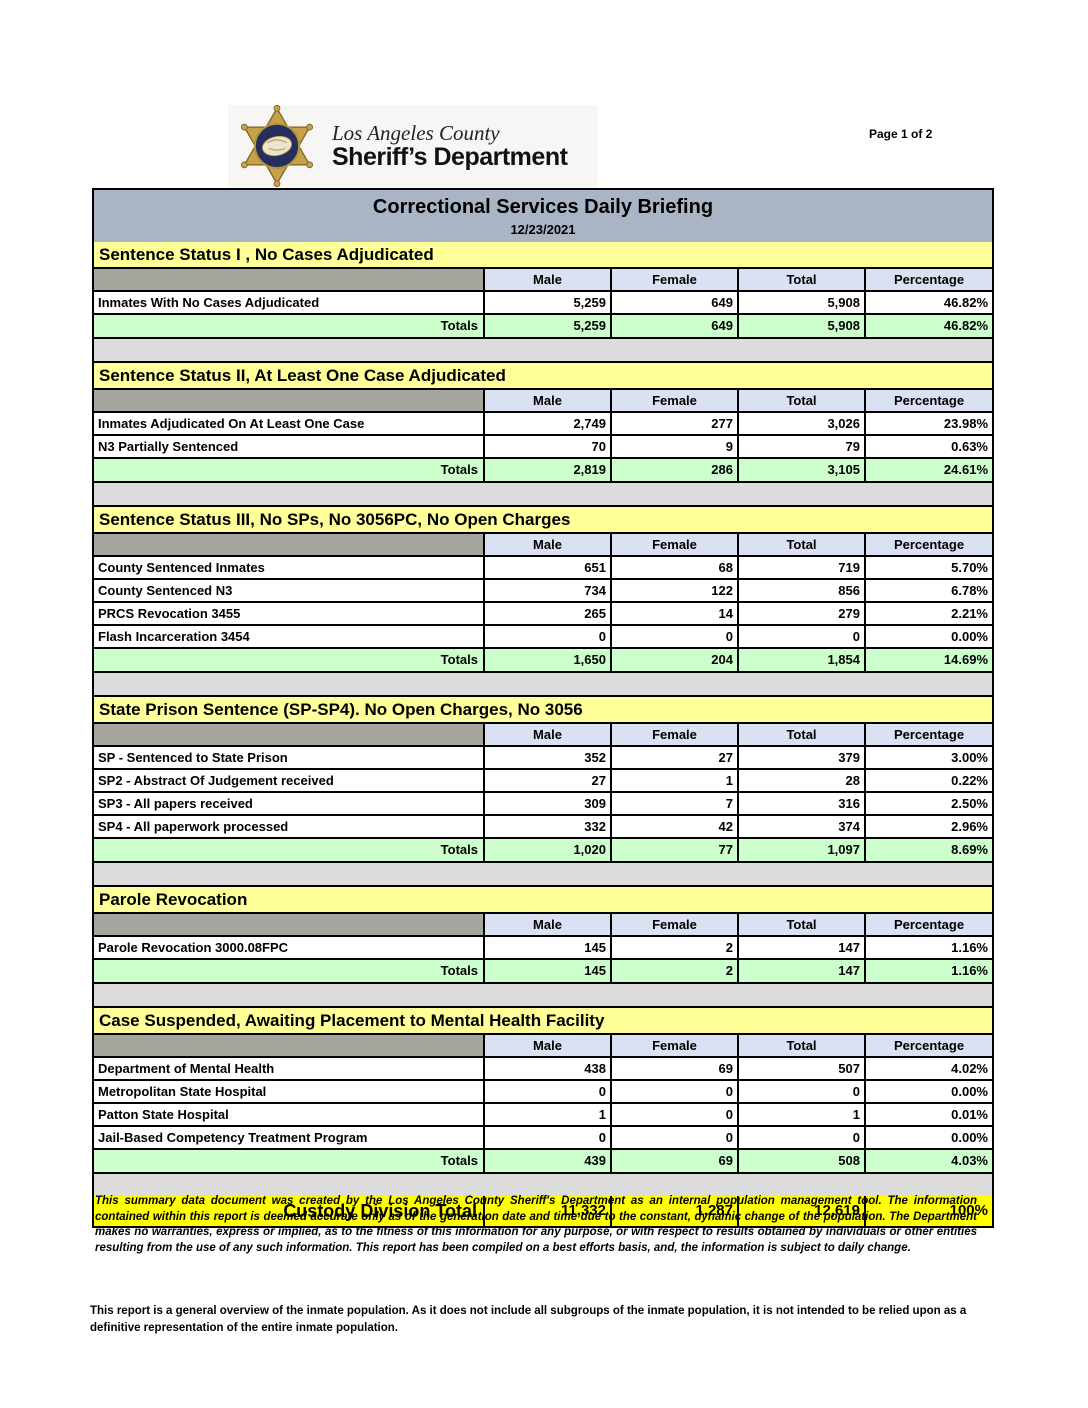 The height and width of the screenshot is (1408, 1088). I want to click on section-3-totals-row-cell-2: 77, so click(673, 850).